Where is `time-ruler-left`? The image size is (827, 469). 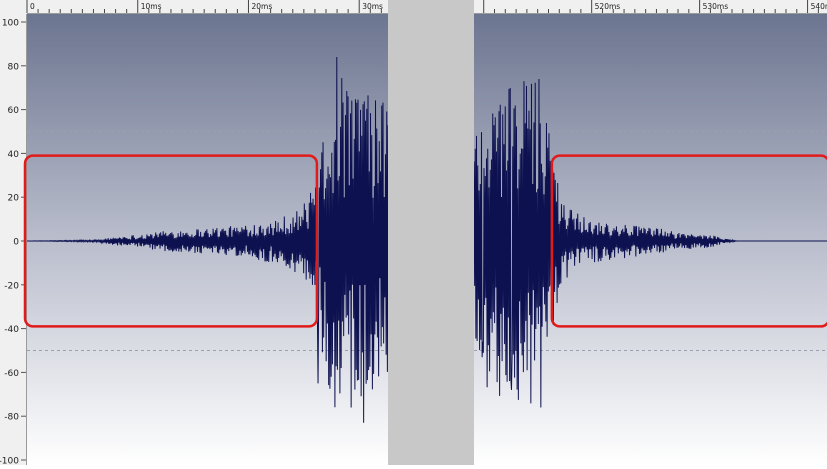
time-ruler-left is located at coordinates (207, 7).